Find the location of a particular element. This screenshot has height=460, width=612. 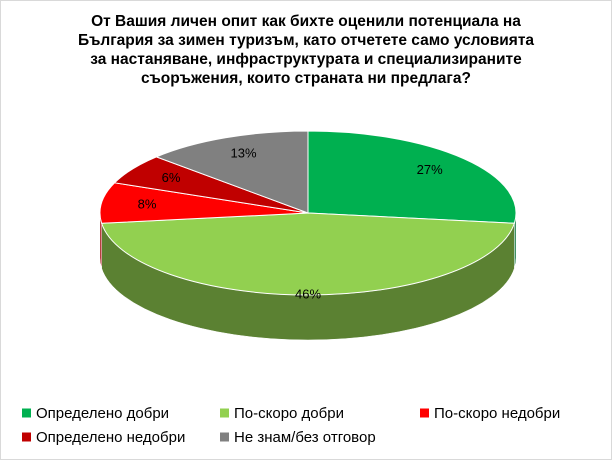

data-label: 27% is located at coordinates (430, 169).